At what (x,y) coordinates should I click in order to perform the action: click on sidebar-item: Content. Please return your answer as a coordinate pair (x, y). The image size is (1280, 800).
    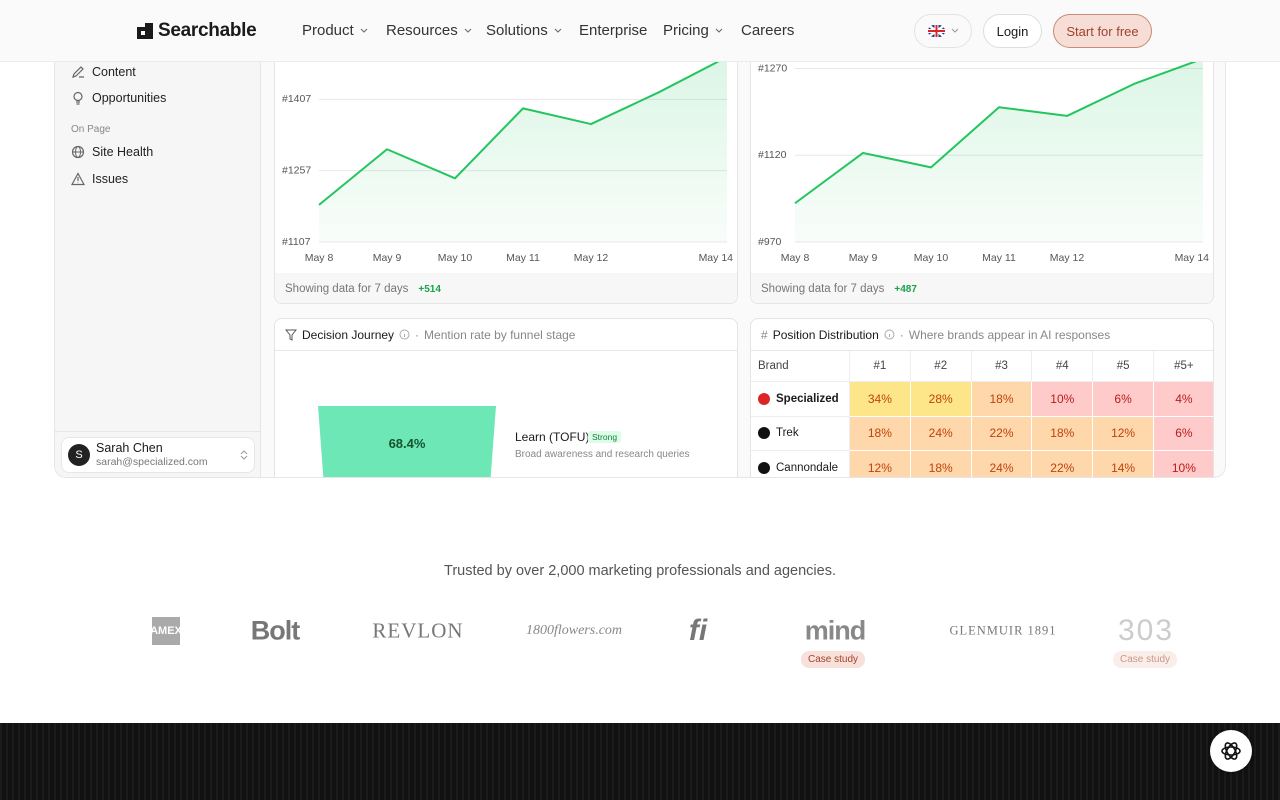
    Looking at the image, I should click on (114, 72).